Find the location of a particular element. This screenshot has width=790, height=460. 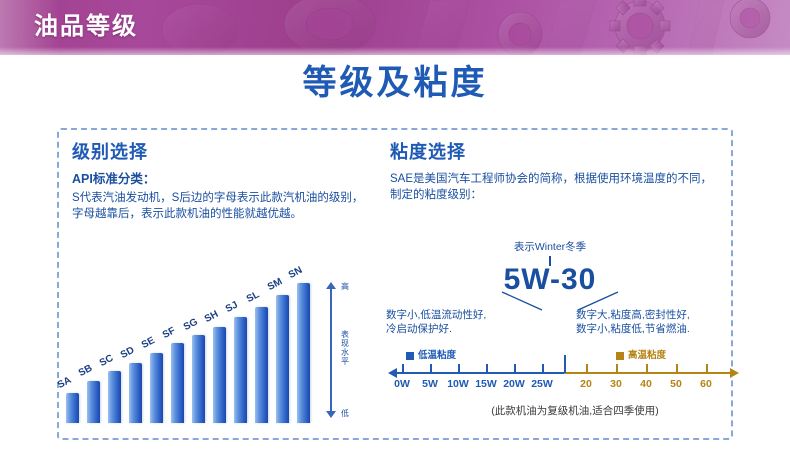

header-banner: 油品等级 is located at coordinates (395, 27).